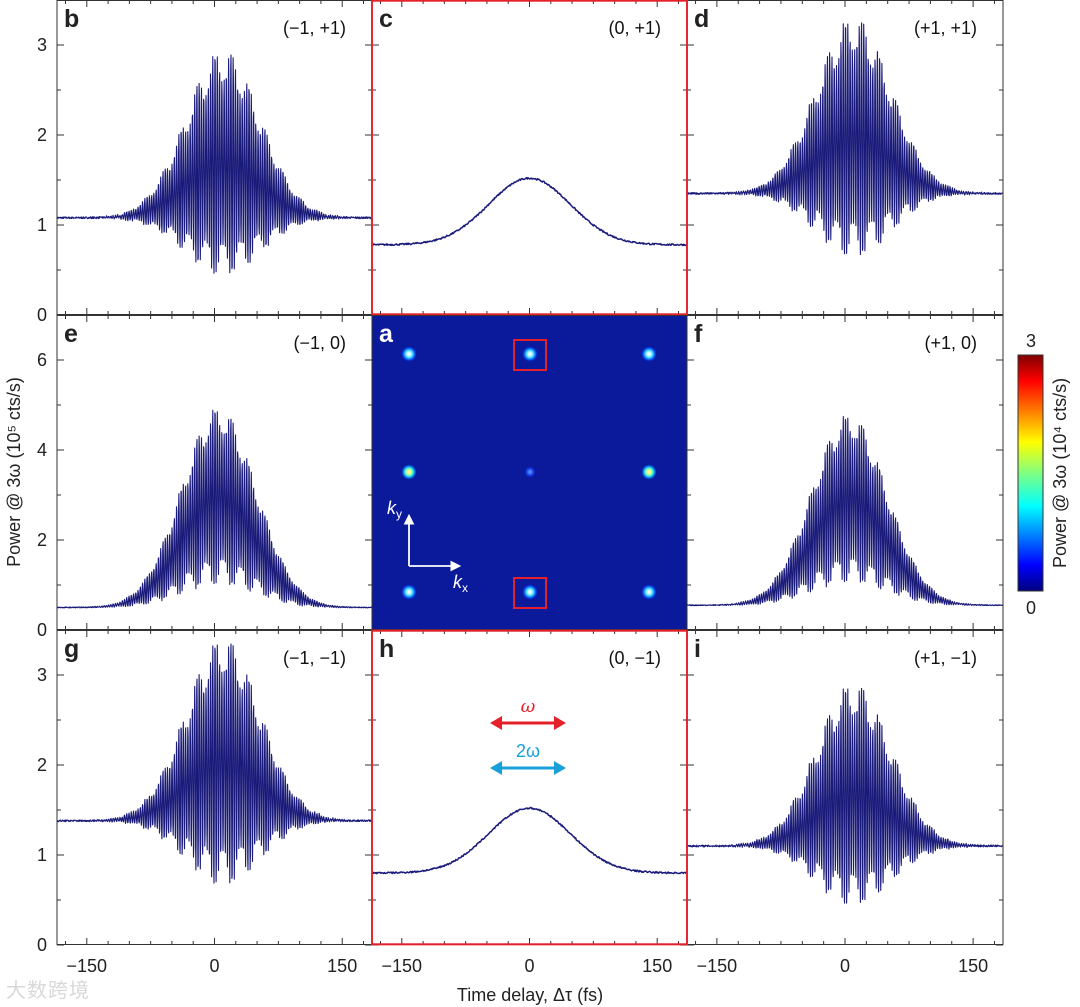 The height and width of the screenshot is (1007, 1080). I want to click on colorbar-max-label: 3, so click(1031, 341).